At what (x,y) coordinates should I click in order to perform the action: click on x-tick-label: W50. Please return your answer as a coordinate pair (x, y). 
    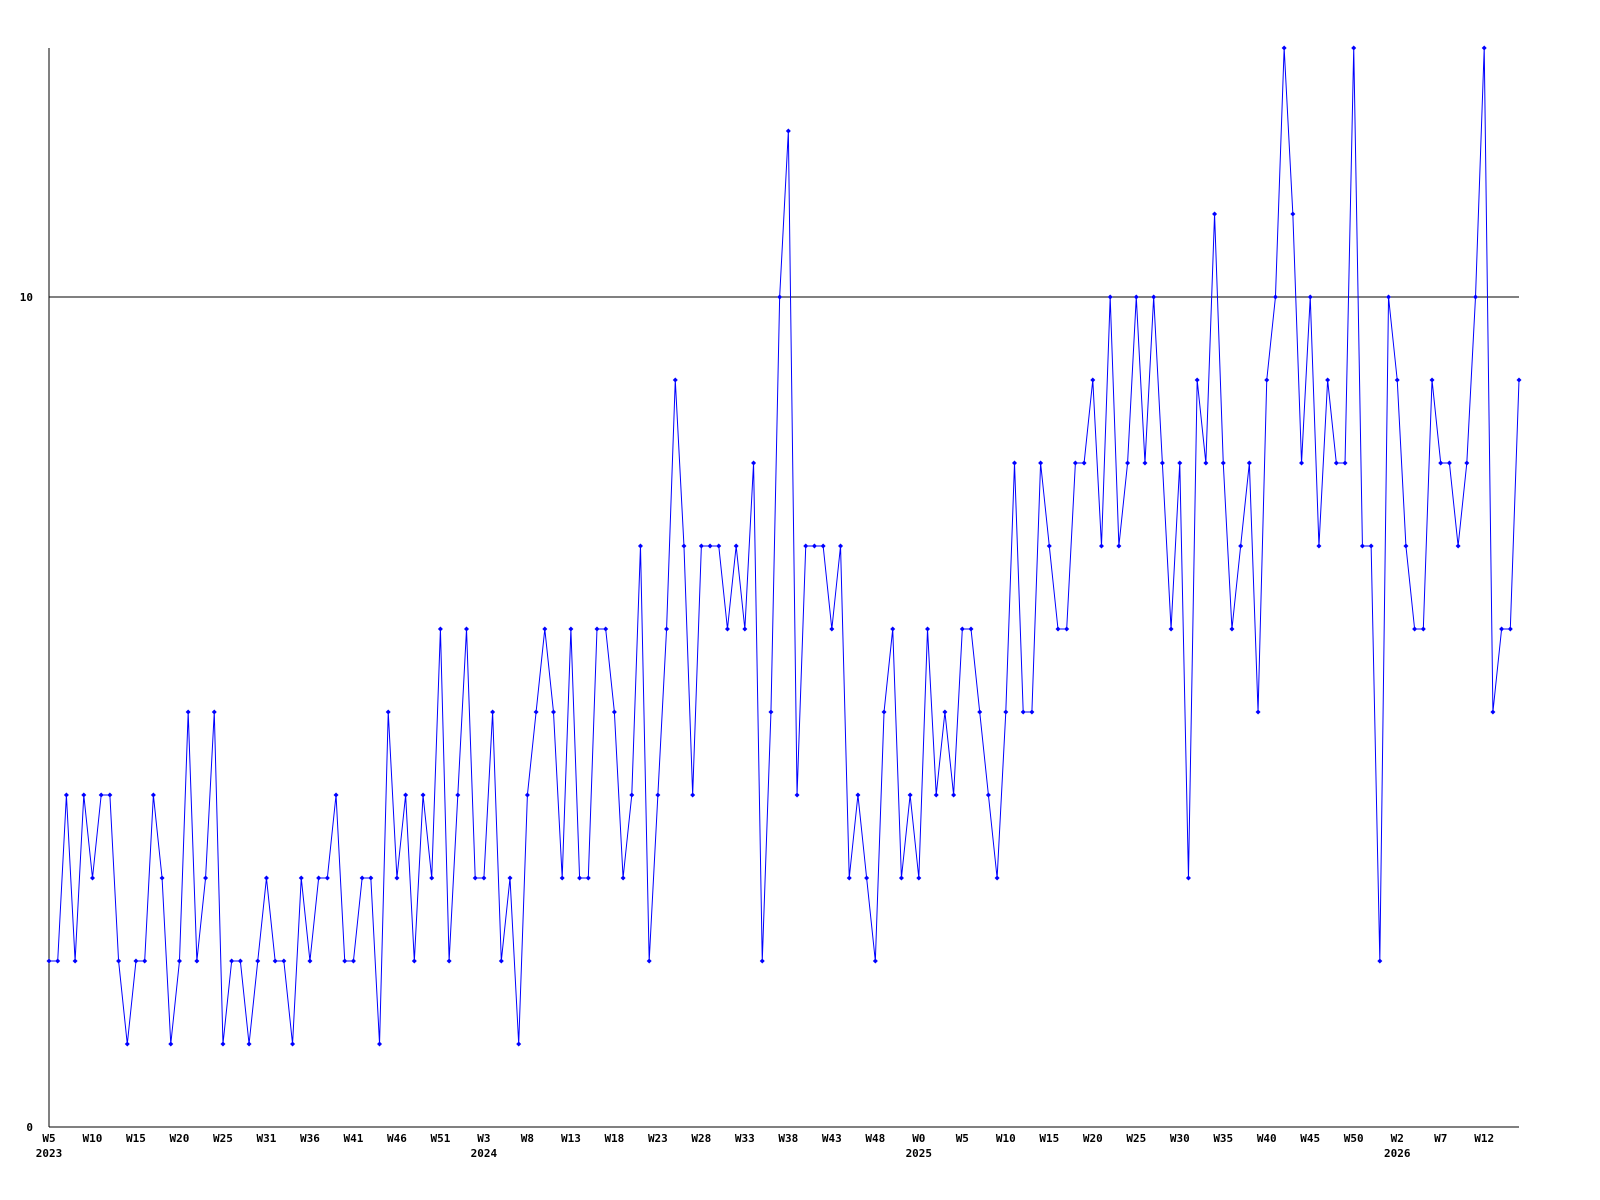
    Looking at the image, I should click on (1354, 1138).